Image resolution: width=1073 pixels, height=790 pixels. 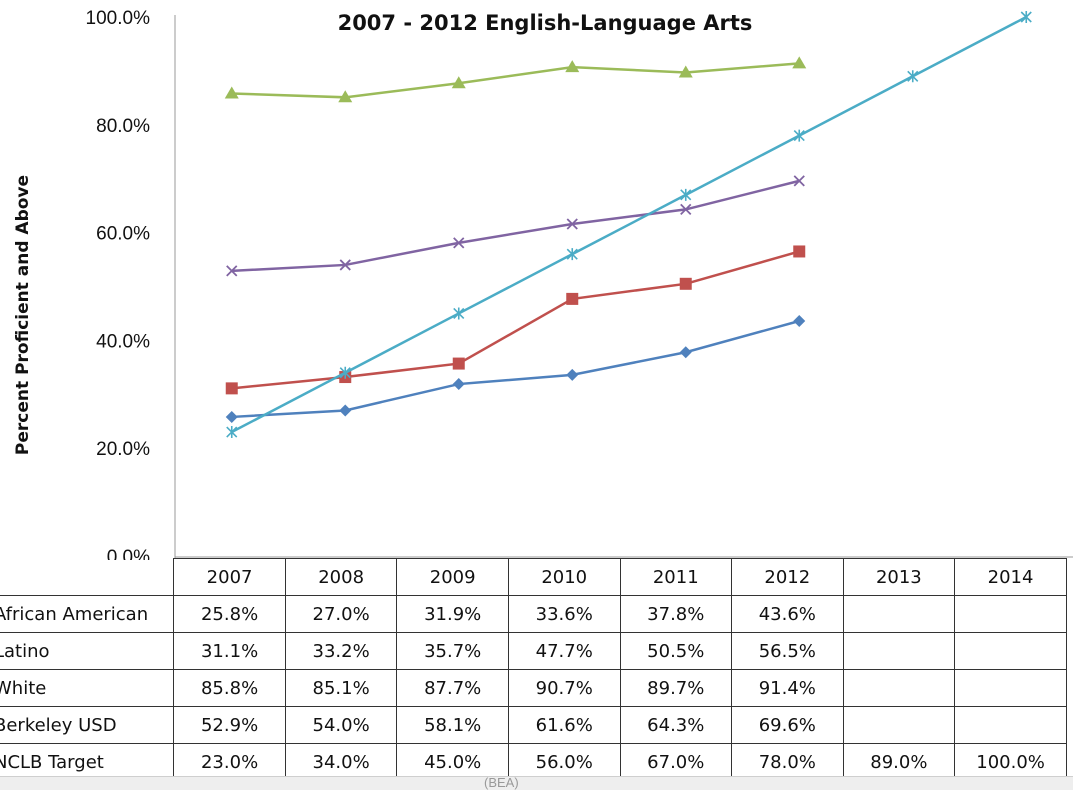 I want to click on series-label: Berkeley USD, so click(x=87, y=725).